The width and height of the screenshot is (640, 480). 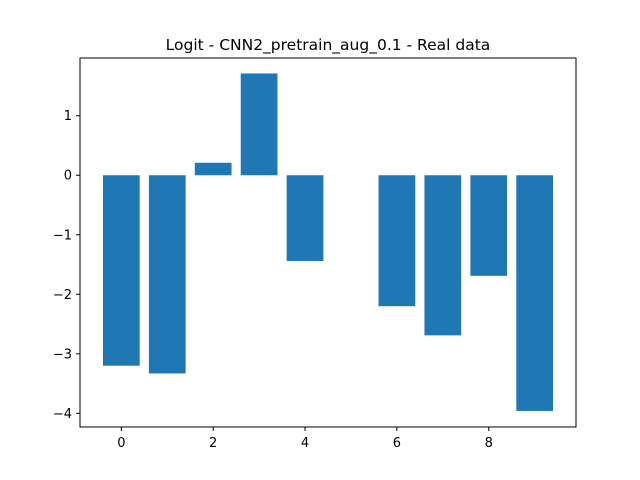 I want to click on y-tick-label-0: 1, so click(x=68, y=116).